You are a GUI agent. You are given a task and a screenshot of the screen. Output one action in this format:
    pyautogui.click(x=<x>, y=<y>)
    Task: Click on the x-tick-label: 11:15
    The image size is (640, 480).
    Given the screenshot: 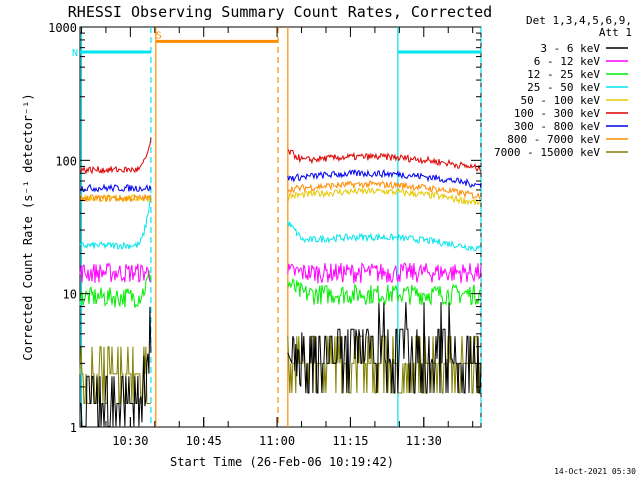 What is the action you would take?
    pyautogui.click(x=350, y=441)
    